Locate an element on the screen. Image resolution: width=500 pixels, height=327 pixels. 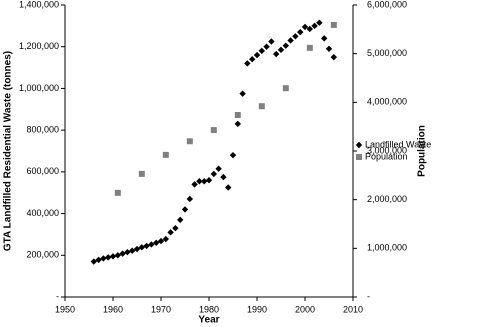
y2-tick-label: - is located at coordinates (368, 296).